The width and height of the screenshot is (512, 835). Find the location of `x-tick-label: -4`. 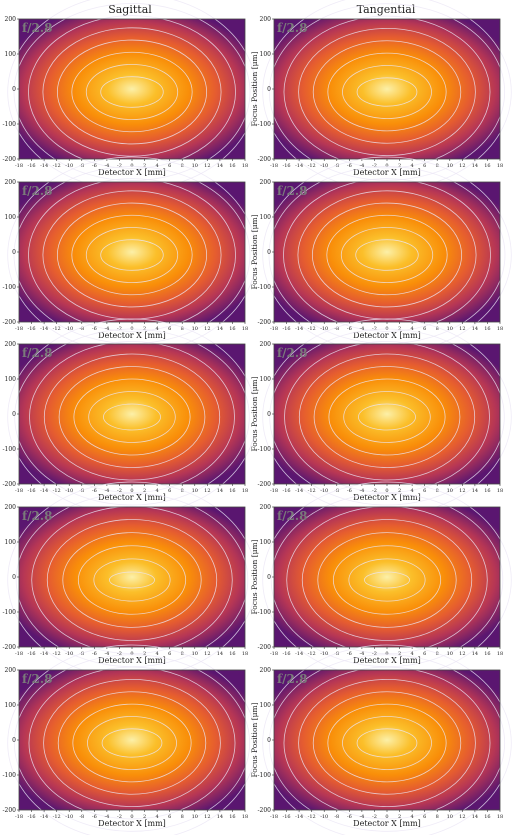

x-tick-label: -4 is located at coordinates (361, 329).